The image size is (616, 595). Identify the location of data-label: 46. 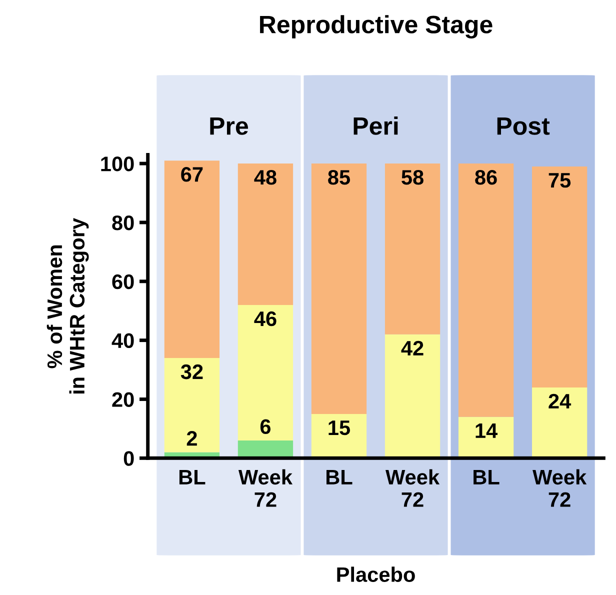
(265, 318).